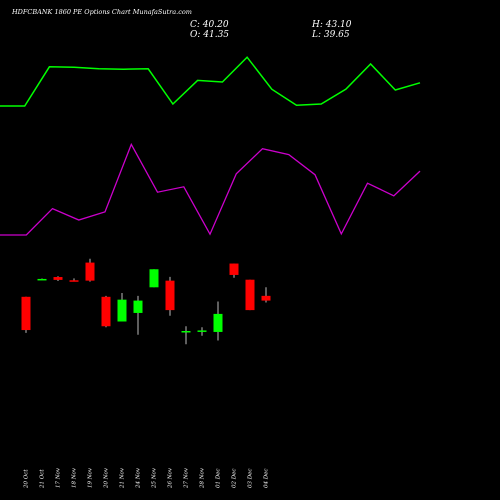 This screenshot has width=500, height=500. Describe the element at coordinates (91, 477) in the screenshot. I see `x-tick-label: 19 Nov` at that location.